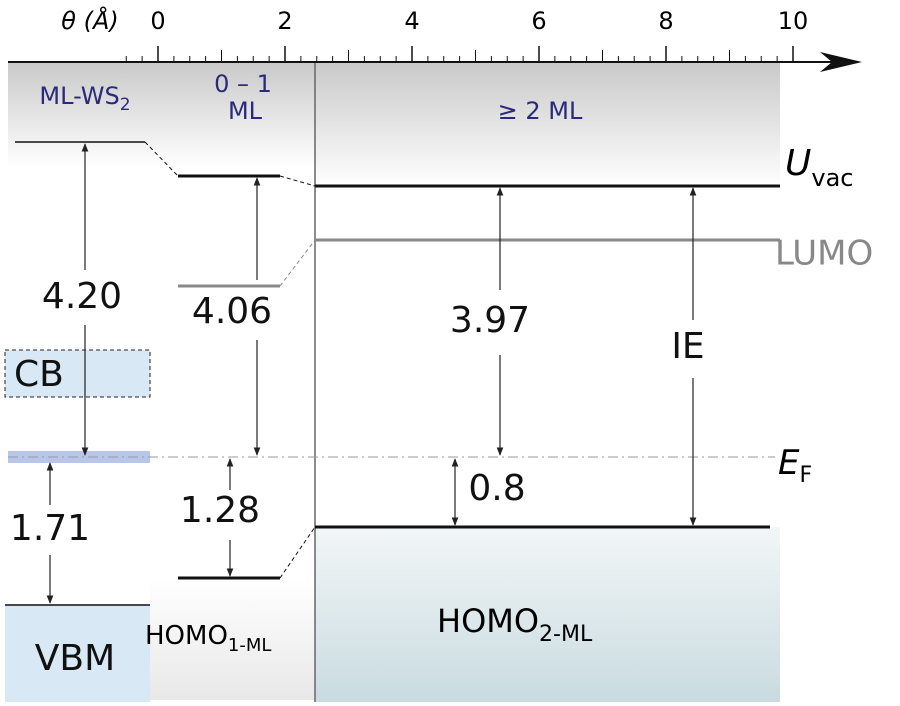 The image size is (900, 706). What do you see at coordinates (687, 346) in the screenshot?
I see `ie-label: IE` at bounding box center [687, 346].